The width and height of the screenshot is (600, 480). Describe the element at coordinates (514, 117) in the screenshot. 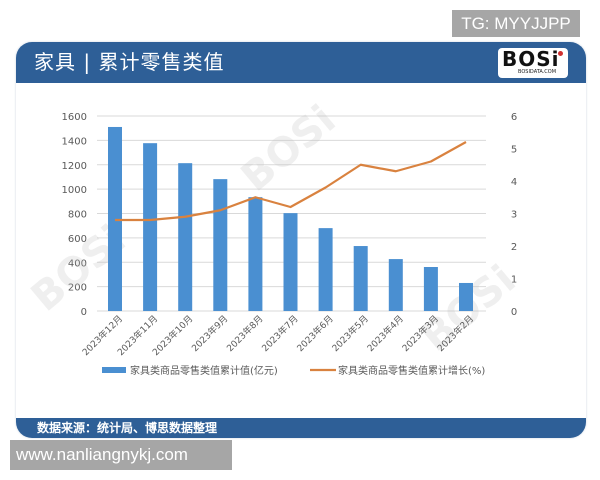

I see `right-axis-tick: 6` at that location.